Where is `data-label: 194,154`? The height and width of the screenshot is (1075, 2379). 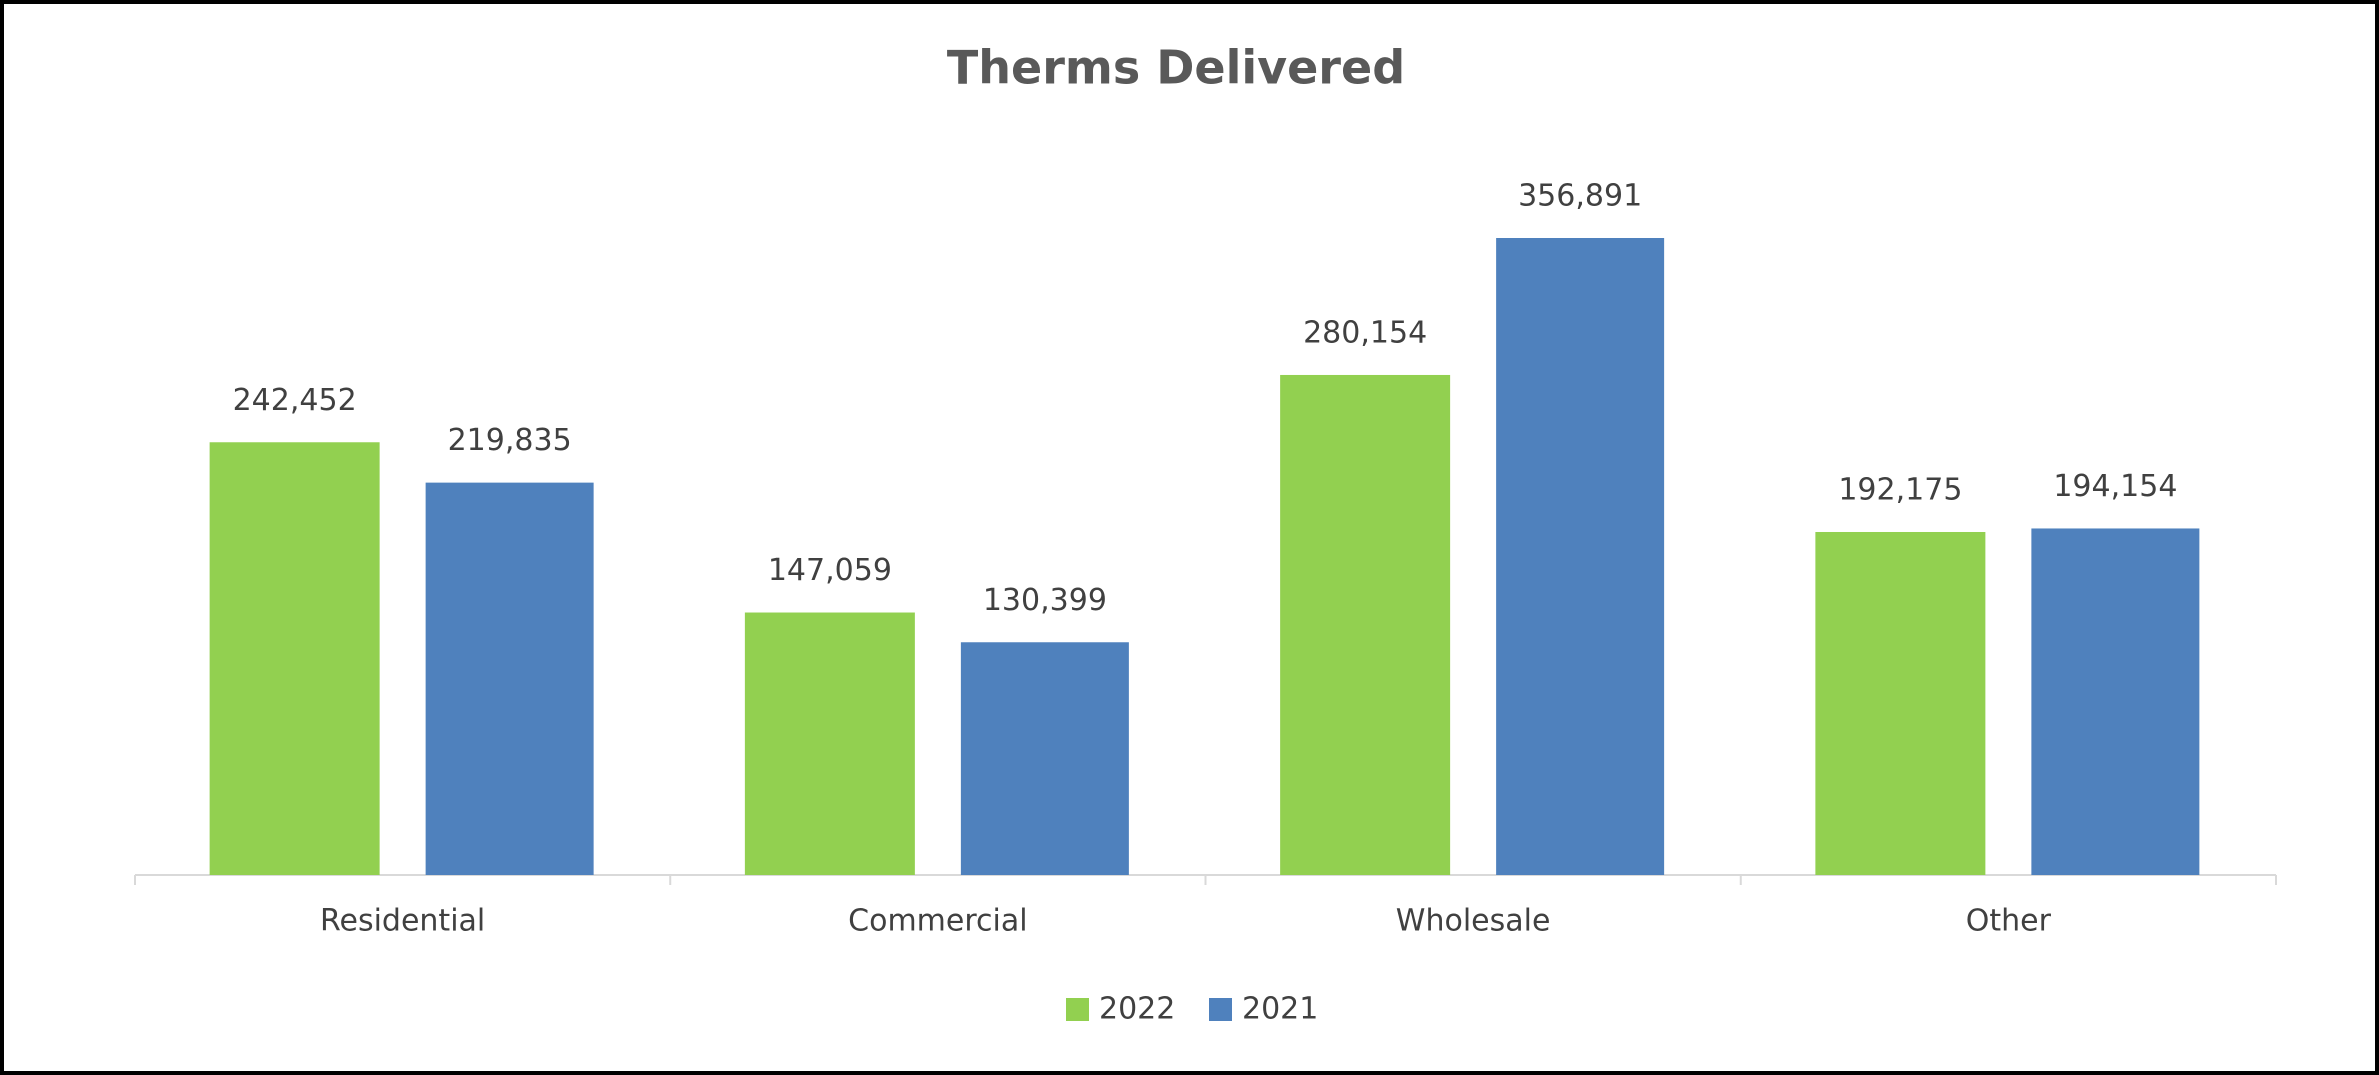
data-label: 194,154 is located at coordinates (2115, 486).